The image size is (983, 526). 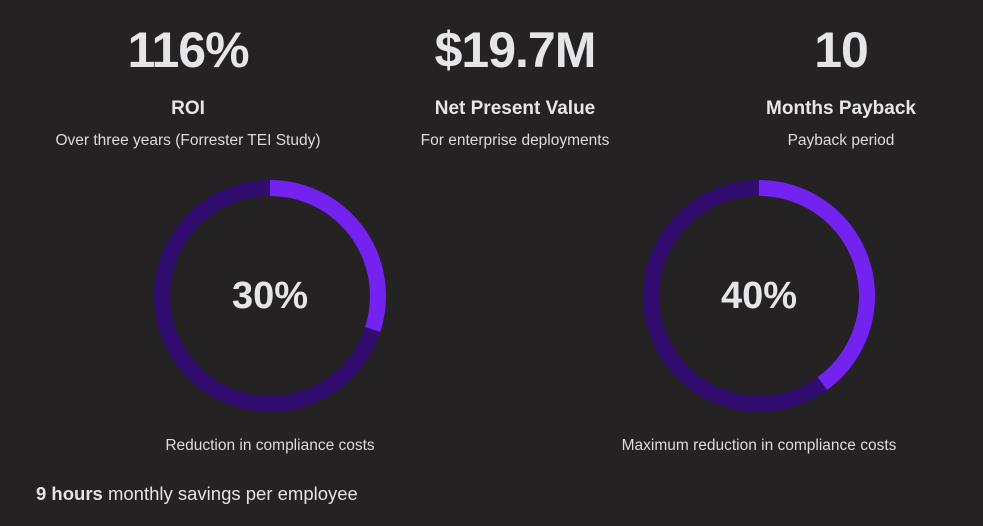 I want to click on donut-caption: Maximum reduction in compliance costs, so click(x=759, y=445).